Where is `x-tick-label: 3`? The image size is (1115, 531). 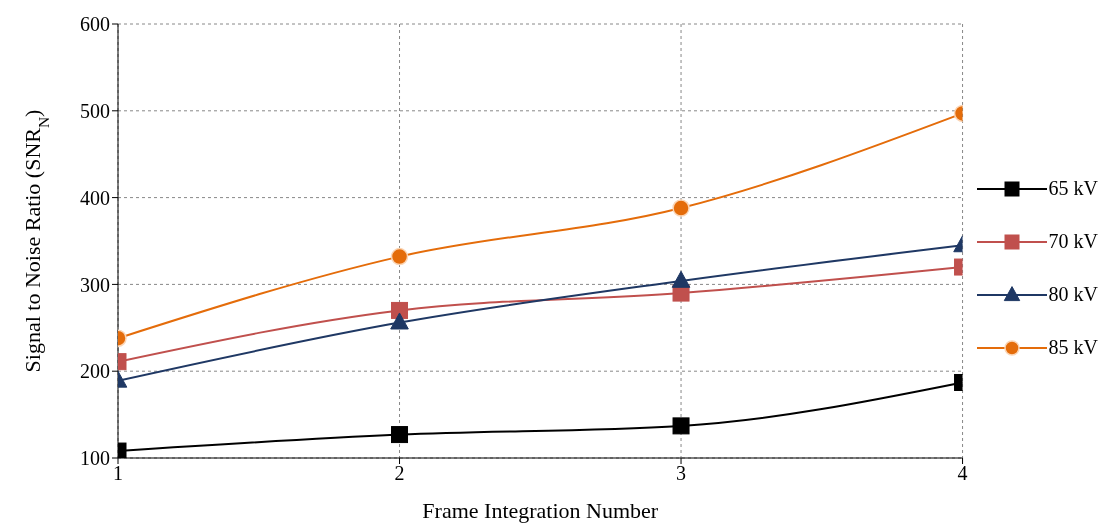
x-tick-label: 3 is located at coordinates (681, 473).